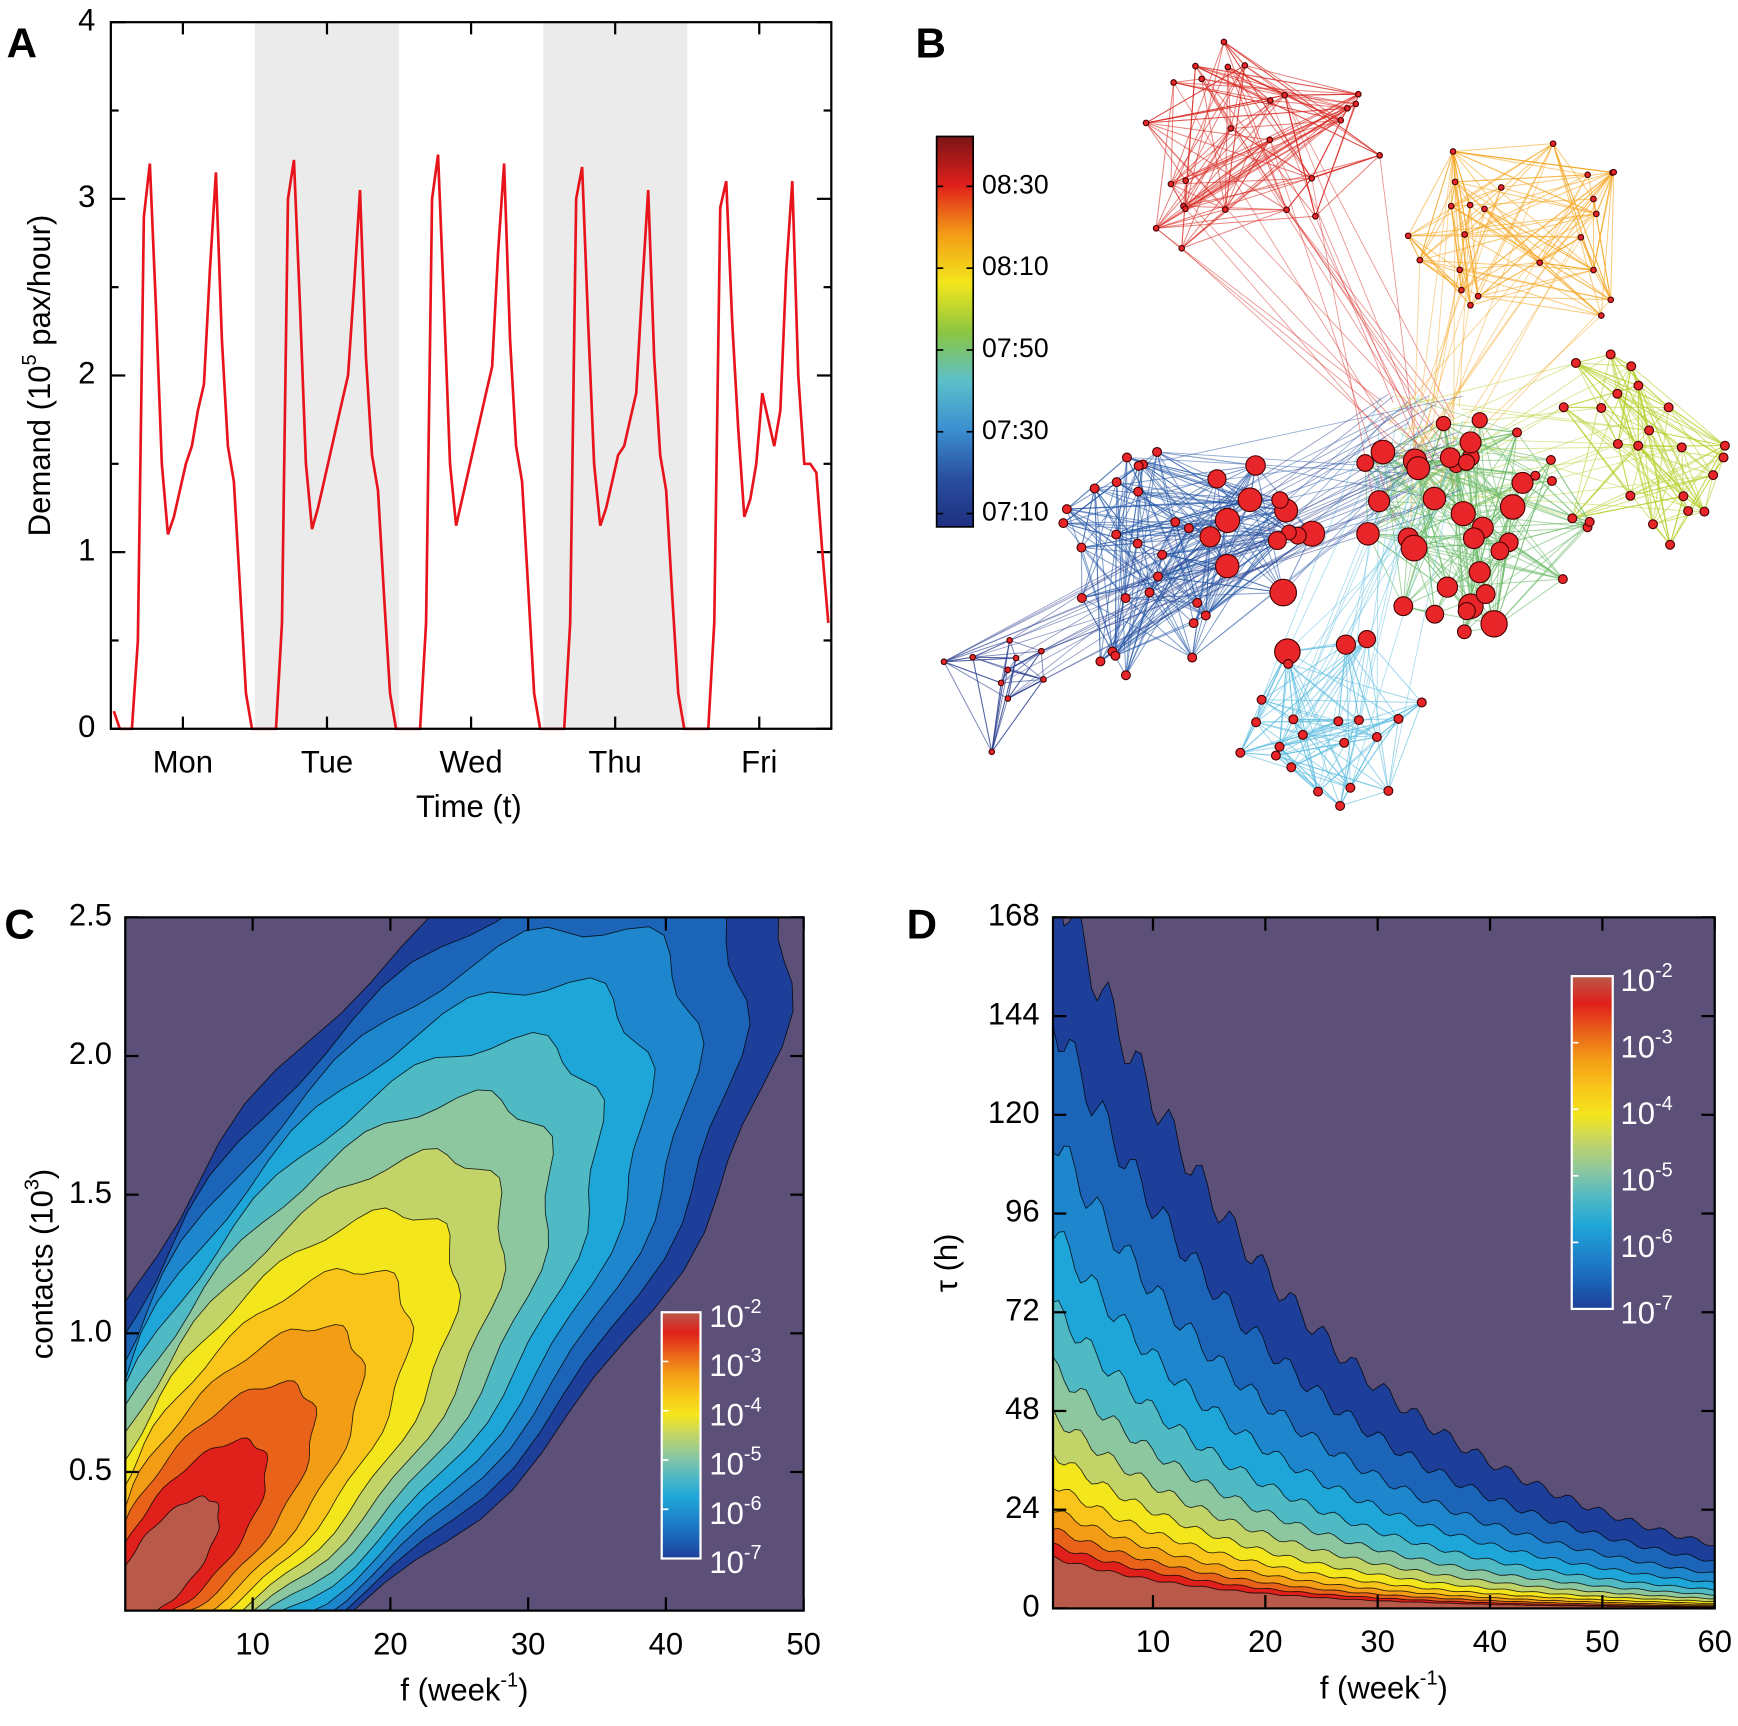 The height and width of the screenshot is (1726, 1738). Describe the element at coordinates (946, 1262) in the screenshot. I see `y-axis-label: τ (h)` at that location.